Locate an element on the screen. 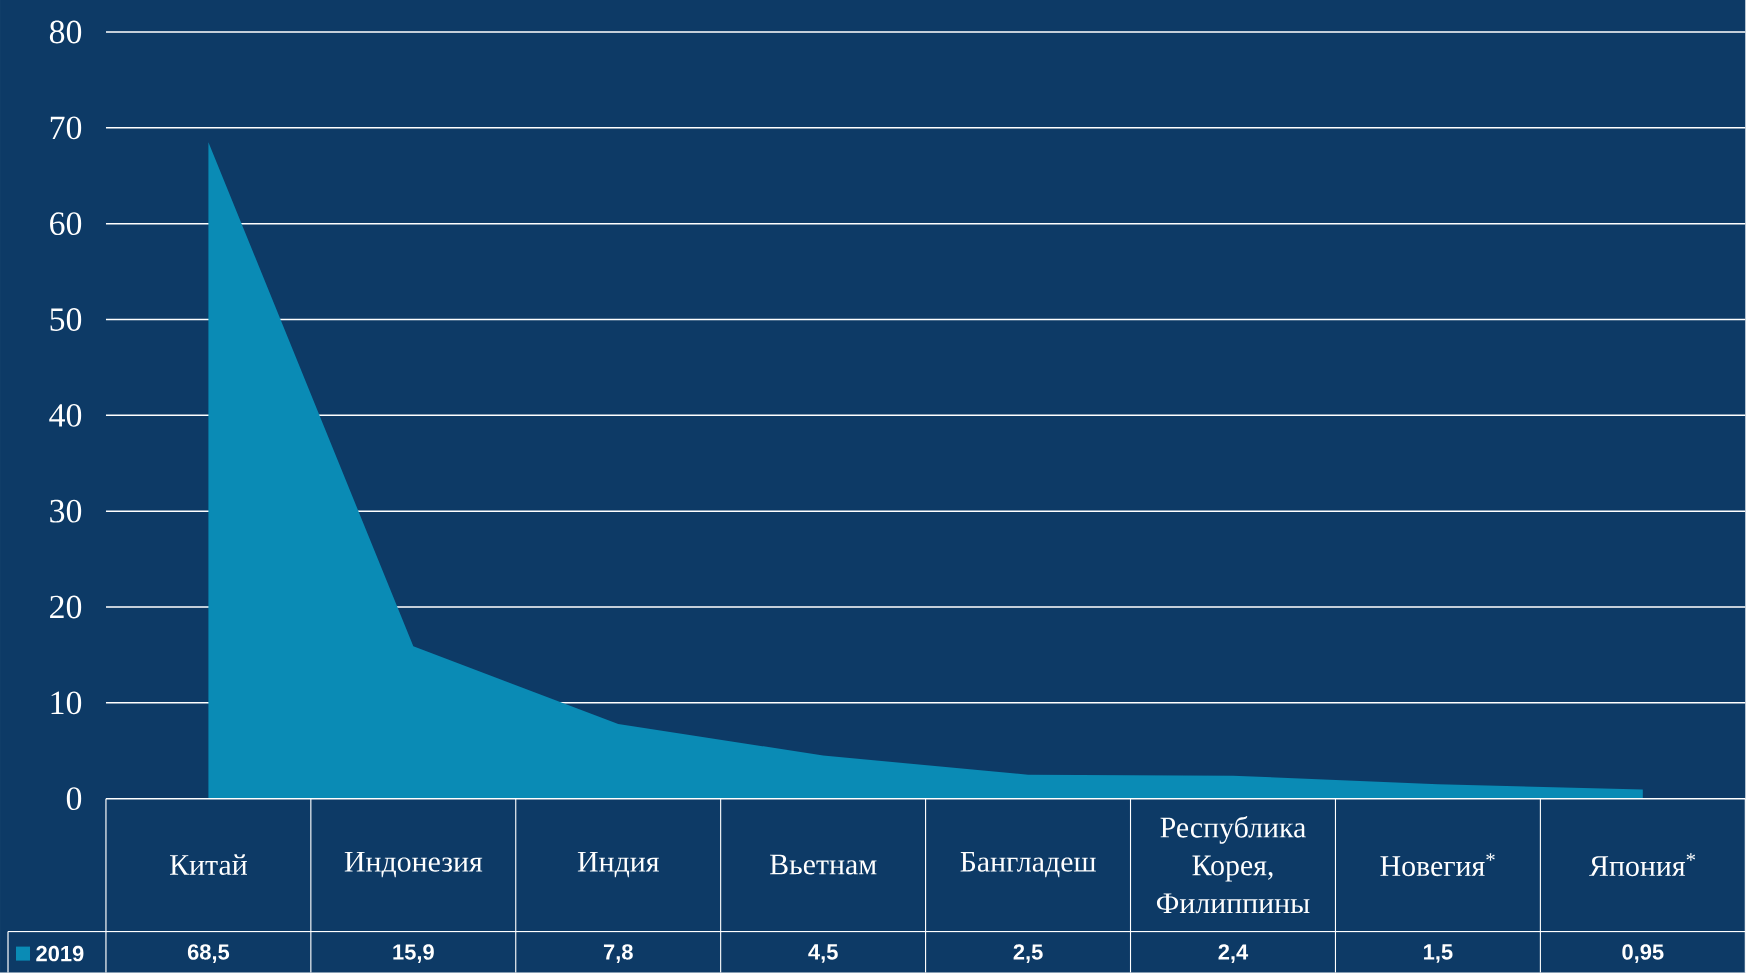  text: 15,9 is located at coordinates (413, 953).